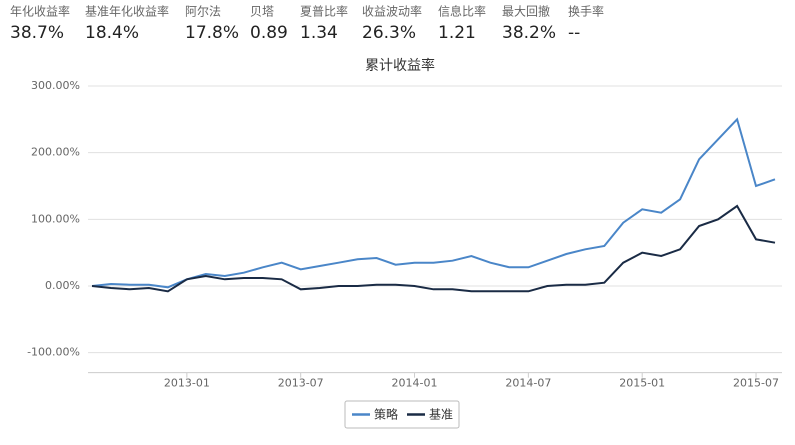  What do you see at coordinates (441, 415) in the screenshot?
I see `legend-label: 基准` at bounding box center [441, 415].